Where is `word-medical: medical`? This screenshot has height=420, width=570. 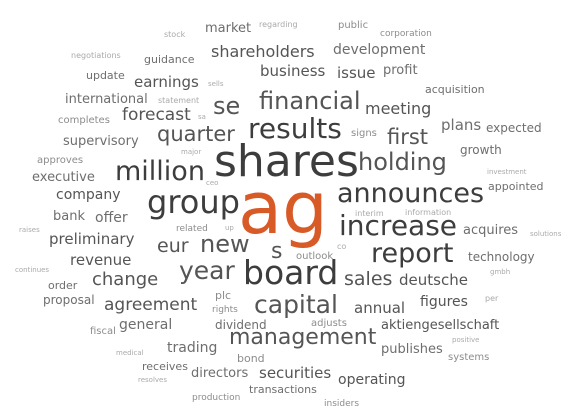 word-medical: medical is located at coordinates (130, 353).